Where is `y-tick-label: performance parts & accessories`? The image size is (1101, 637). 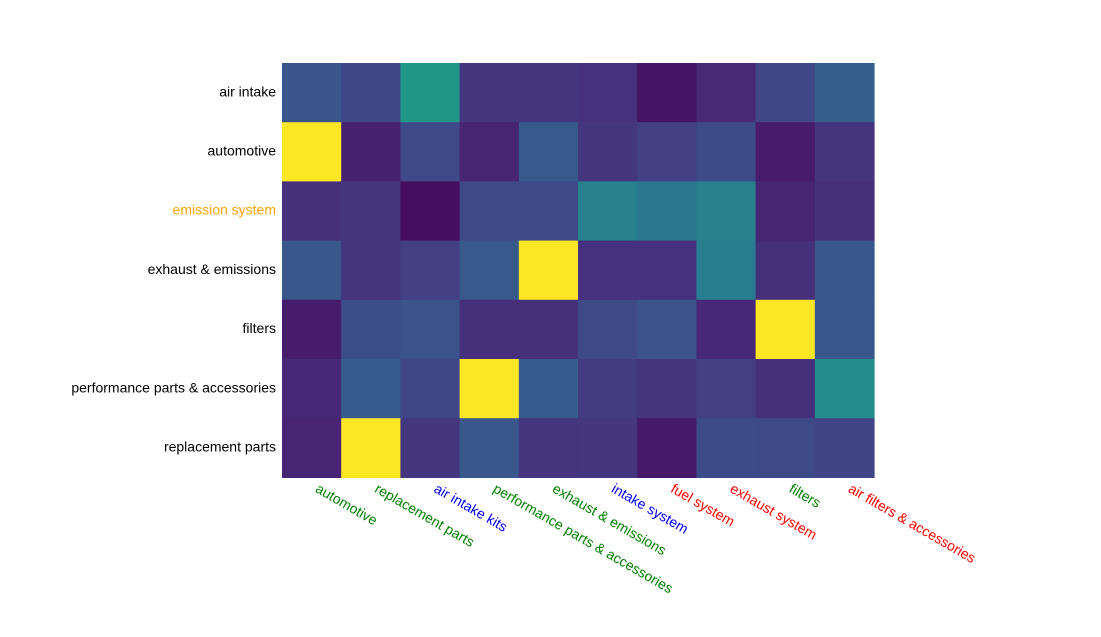 y-tick-label: performance parts & accessories is located at coordinates (173, 387).